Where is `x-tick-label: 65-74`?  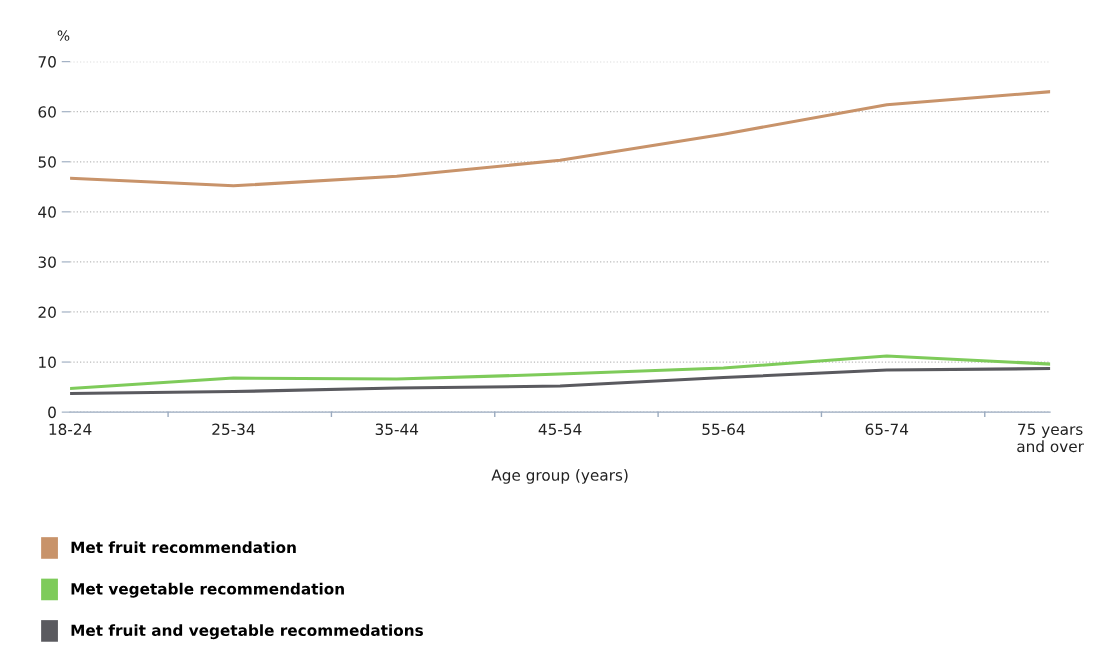
x-tick-label: 65-74 is located at coordinates (887, 429).